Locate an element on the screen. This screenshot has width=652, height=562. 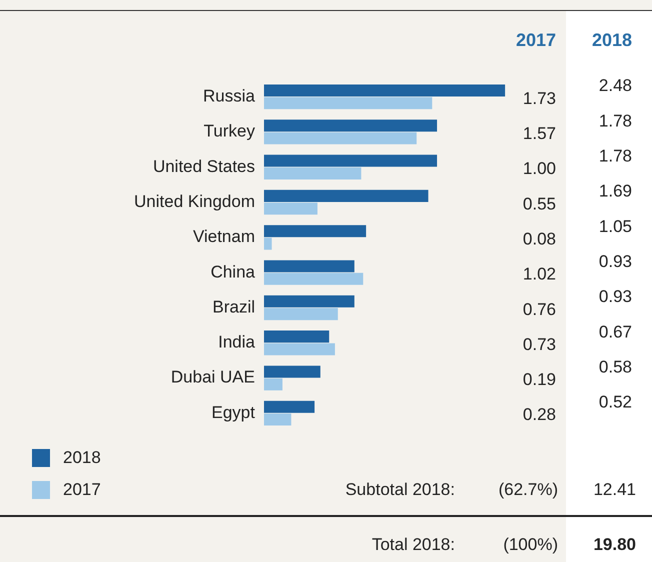
data-label: 1.00 is located at coordinates (539, 168).